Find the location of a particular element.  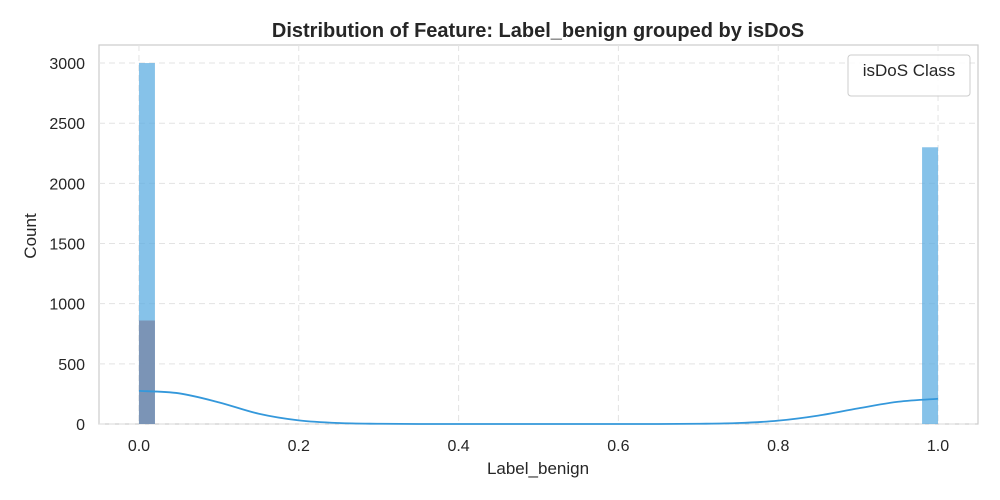

kde-layer is located at coordinates (538, 407).